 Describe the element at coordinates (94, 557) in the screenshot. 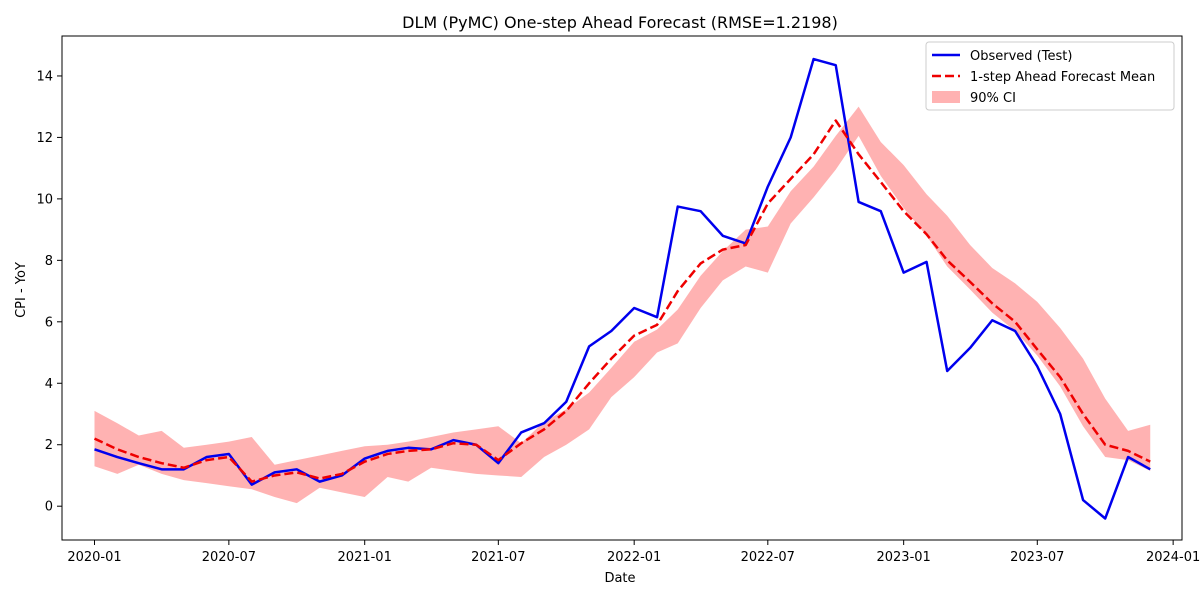

I see `x-tick-label: 2020-01` at that location.